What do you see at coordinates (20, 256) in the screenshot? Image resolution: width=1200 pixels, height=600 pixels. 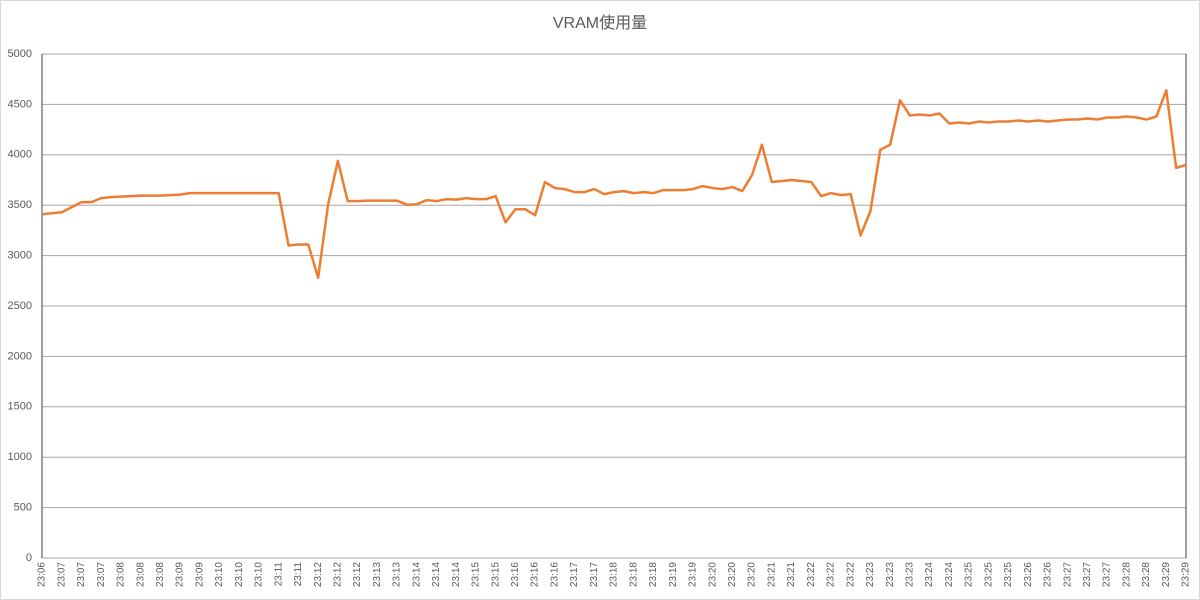 I see `y-tick-label: 3000` at bounding box center [20, 256].